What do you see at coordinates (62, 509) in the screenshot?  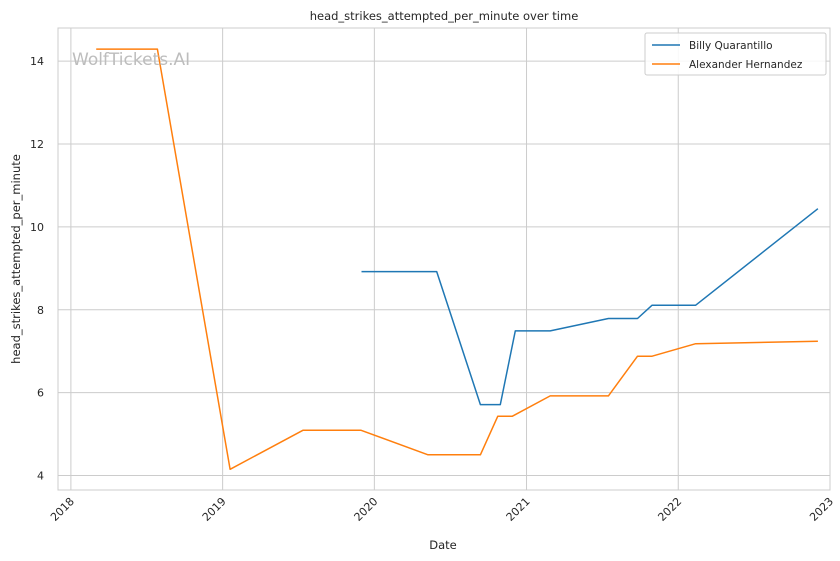 I see `x-tick-label: 2018` at bounding box center [62, 509].